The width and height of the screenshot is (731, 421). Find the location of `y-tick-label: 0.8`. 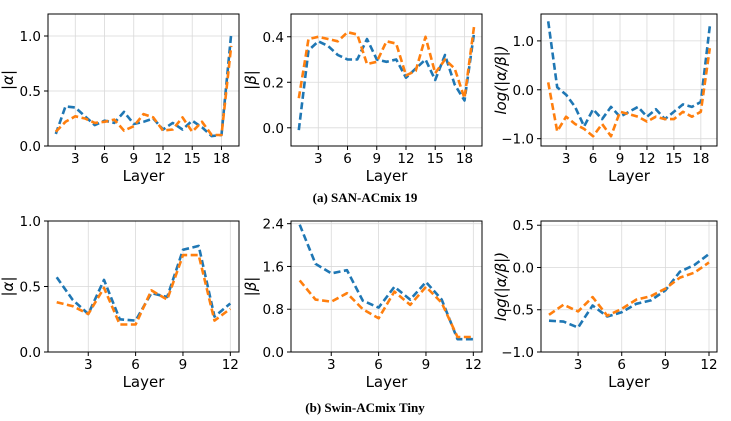

y-tick-label: 0.8 is located at coordinates (273, 310).